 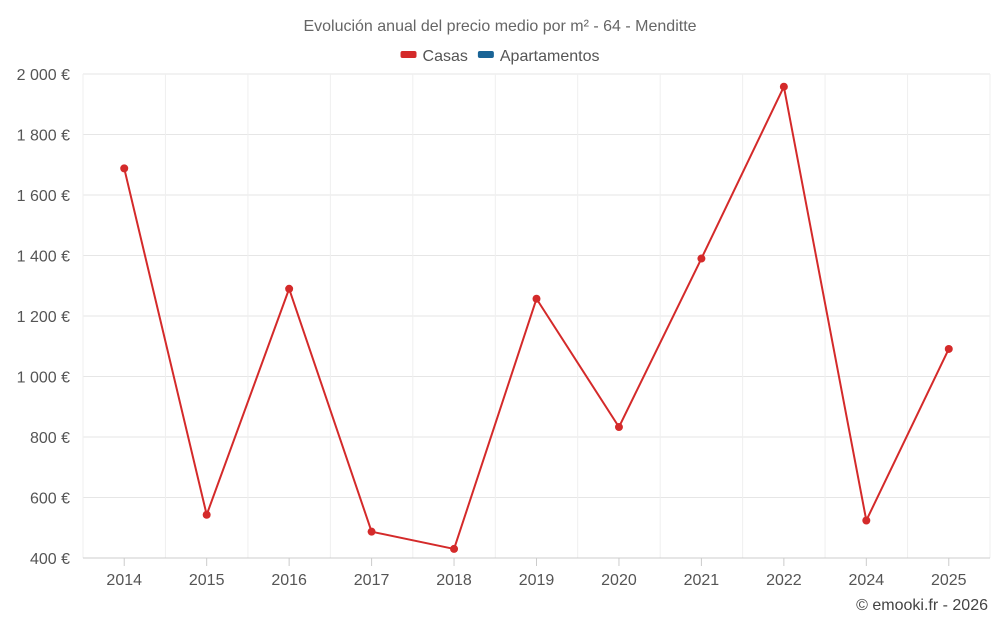 What do you see at coordinates (289, 580) in the screenshot?
I see `x-tick-label: 2016` at bounding box center [289, 580].